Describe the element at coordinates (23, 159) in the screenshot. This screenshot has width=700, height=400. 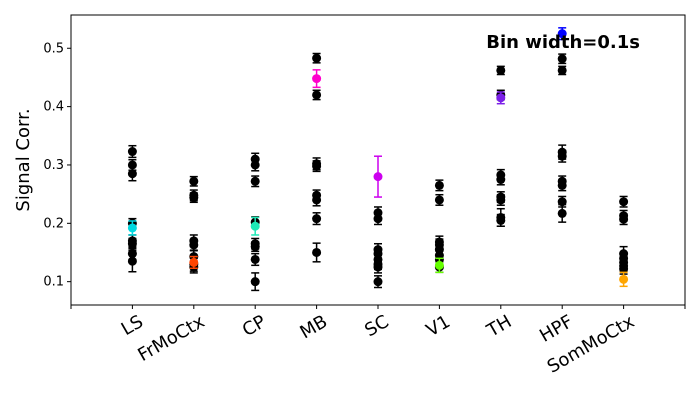
I see `y-axis-label: Signal Corr.` at that location.